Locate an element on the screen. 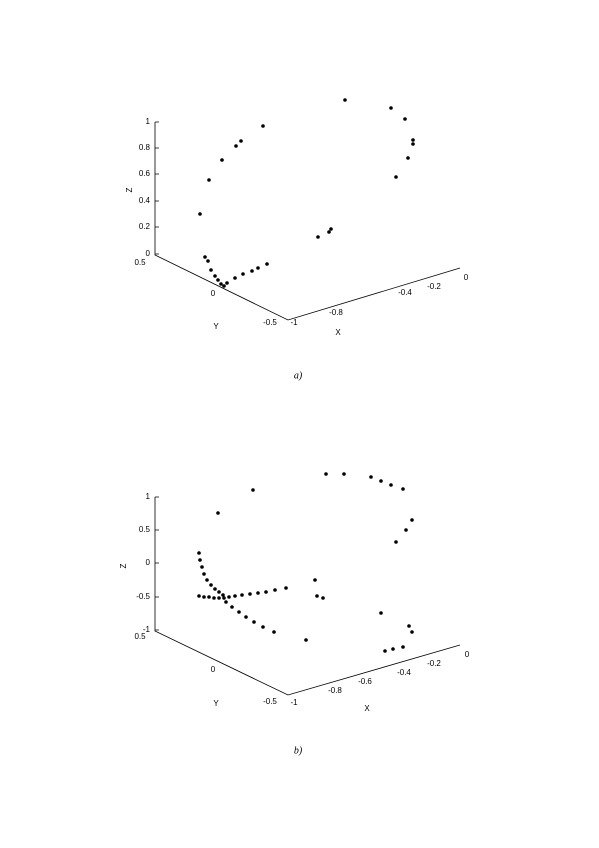 The image size is (599, 848). z-tick-label: 0.2 is located at coordinates (145, 226).